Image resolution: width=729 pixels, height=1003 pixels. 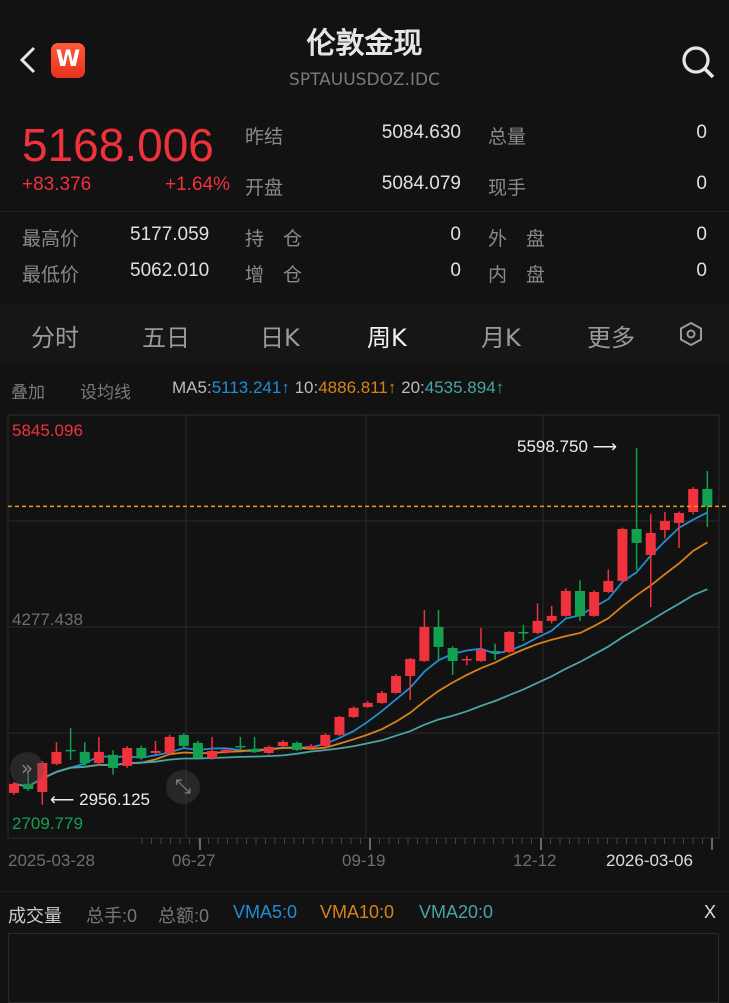 I want to click on app-logo: W, so click(x=68, y=60).